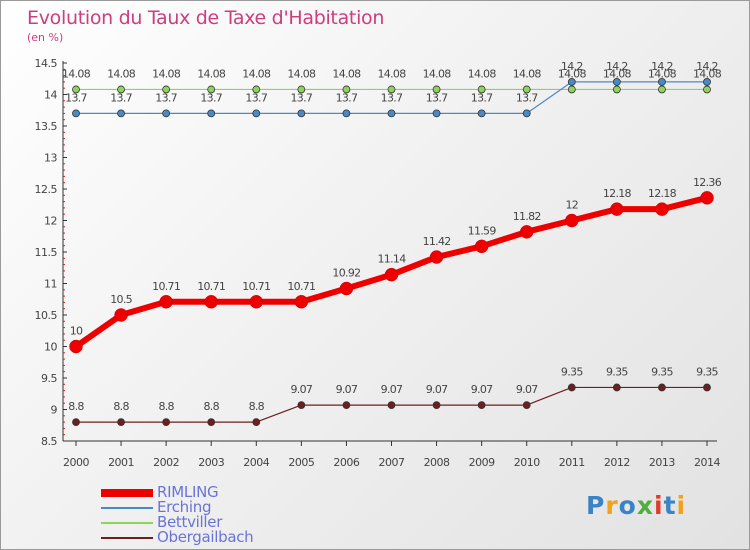  What do you see at coordinates (482, 230) in the screenshot?
I see `data-label: 11.59` at bounding box center [482, 230].